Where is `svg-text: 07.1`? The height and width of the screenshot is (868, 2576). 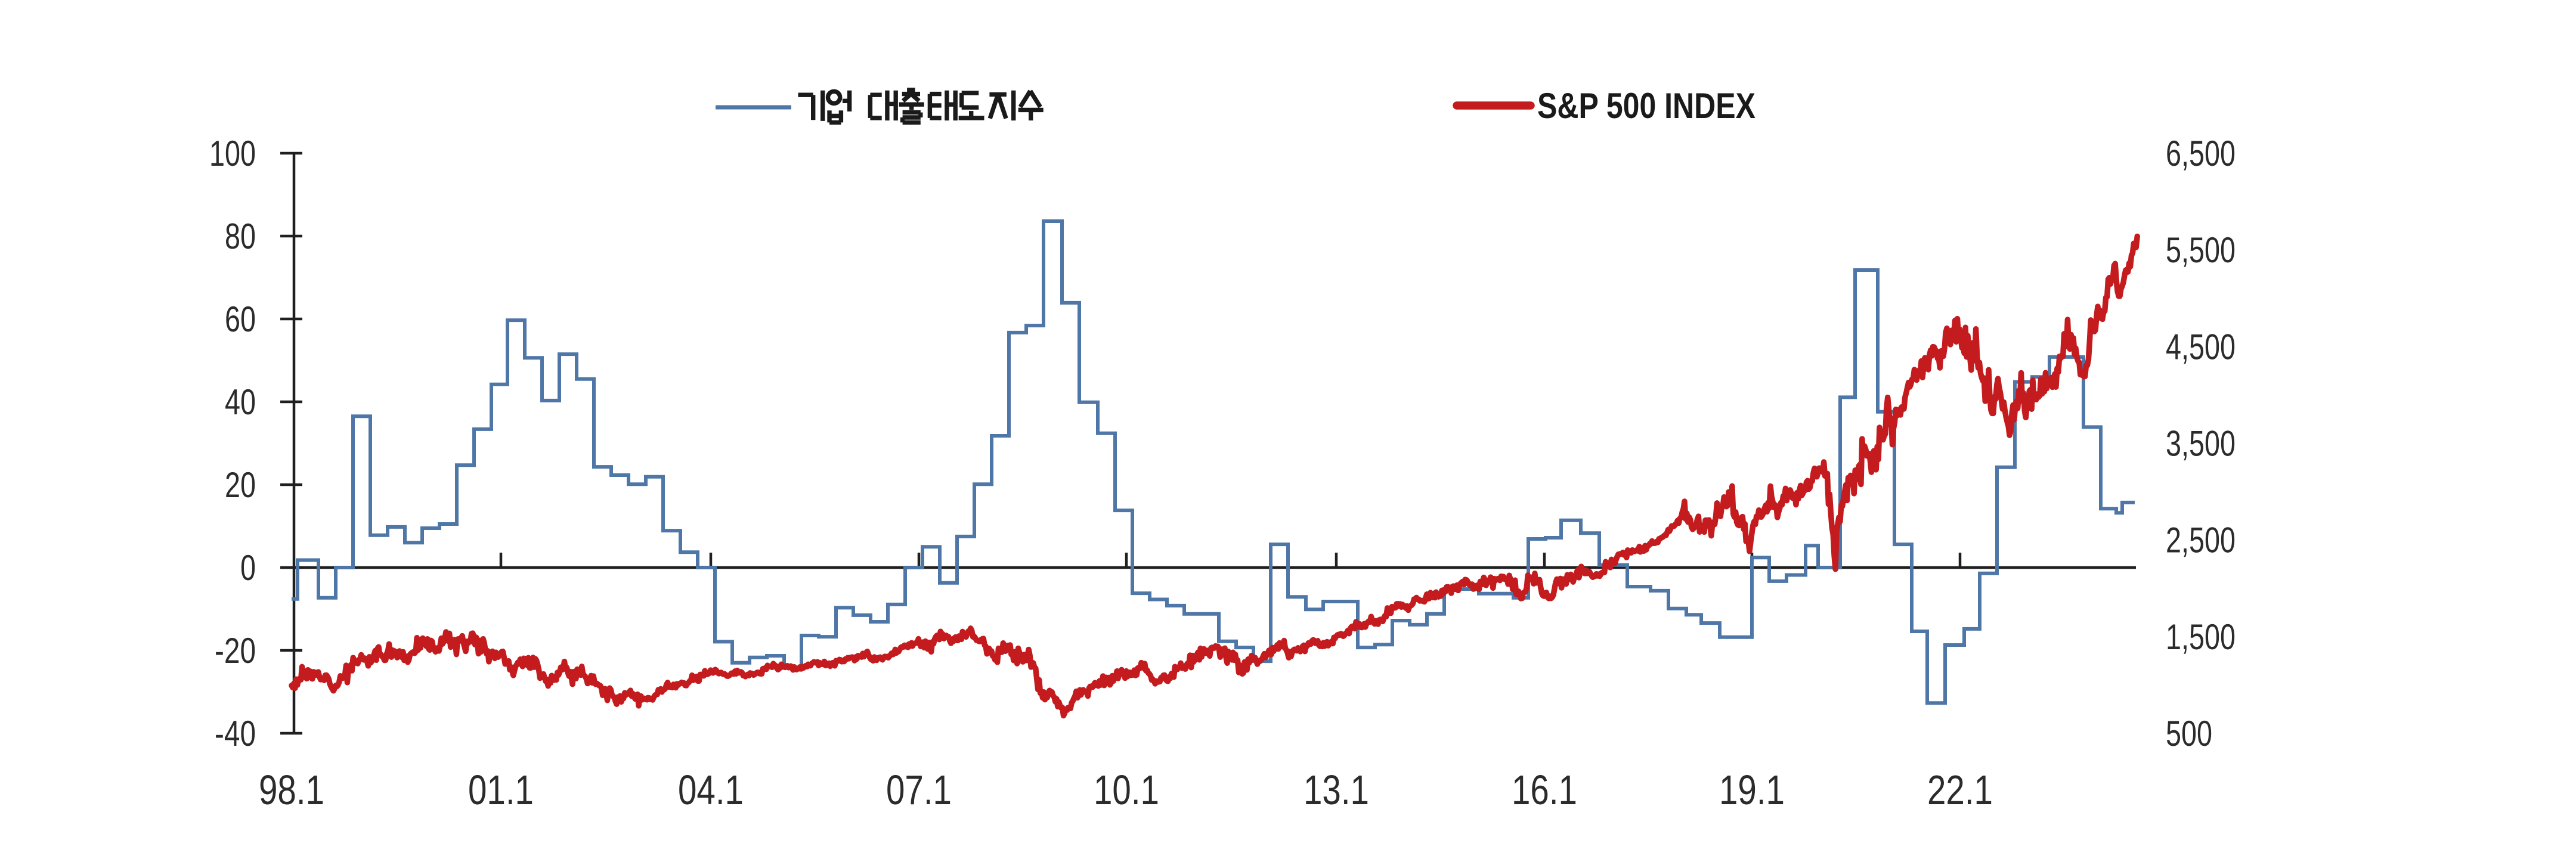
svg-text: 07.1 is located at coordinates (919, 790).